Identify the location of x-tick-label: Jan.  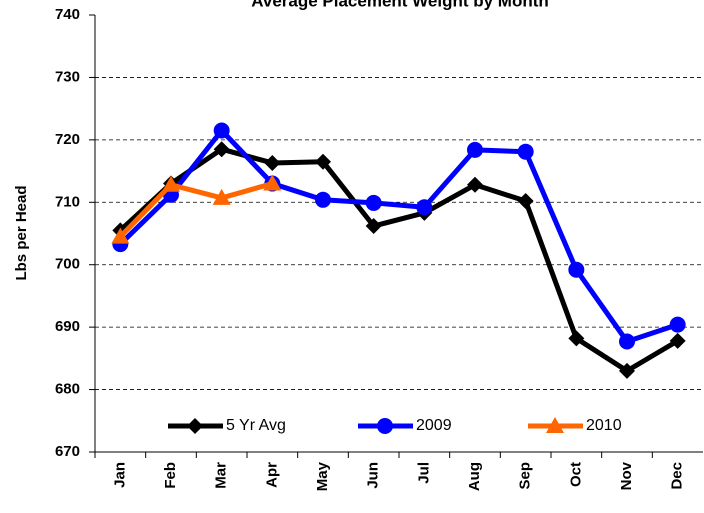
(119, 475).